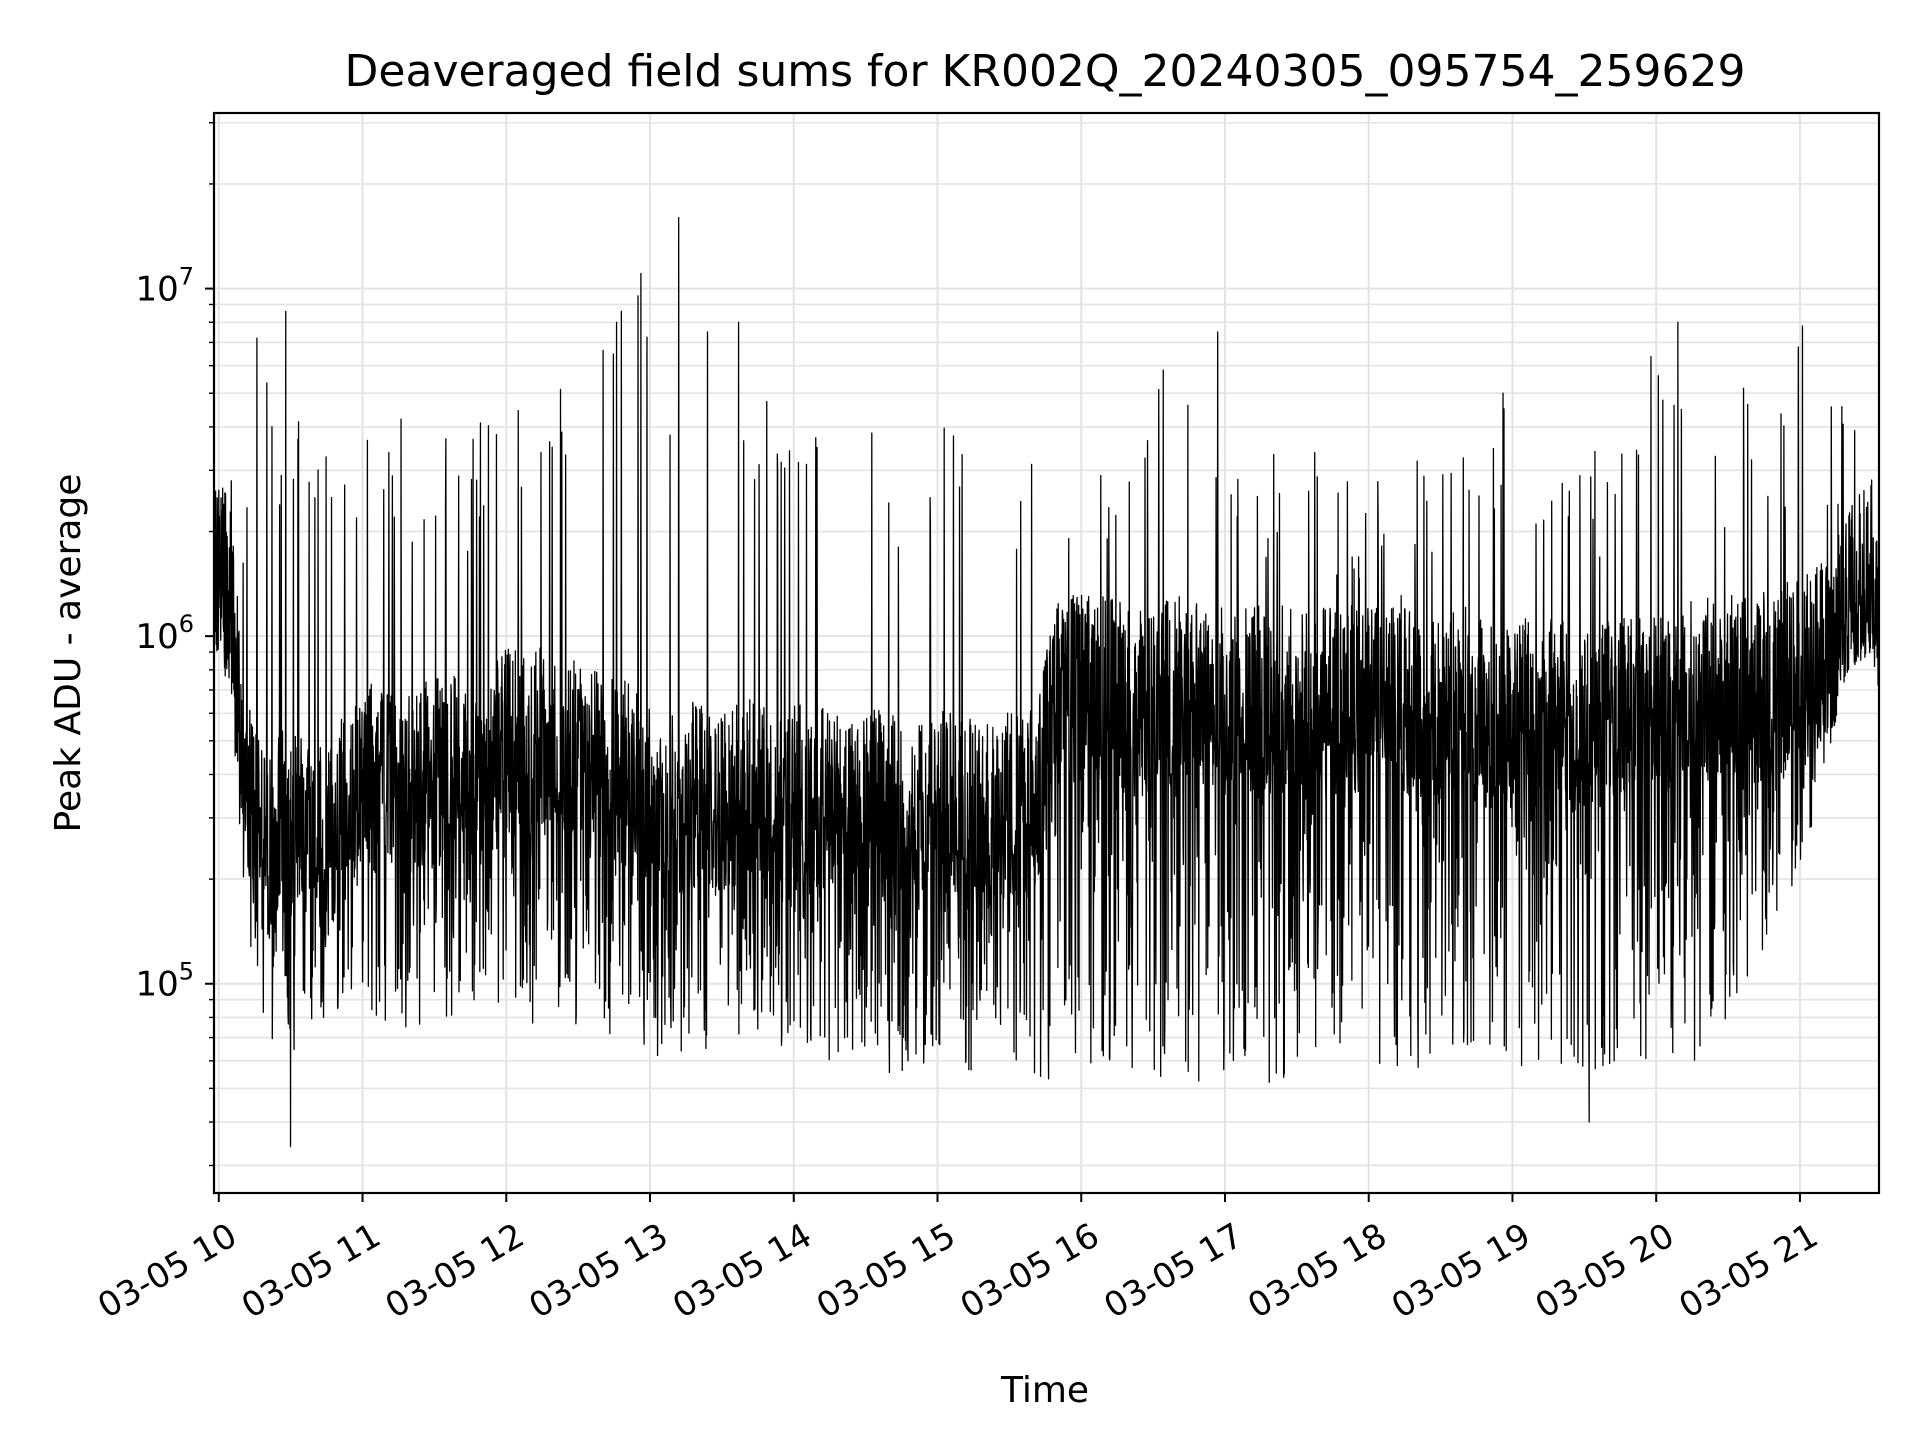 The height and width of the screenshot is (1440, 1920). What do you see at coordinates (68, 653) in the screenshot?
I see `y-axis-label: Peak ADU - average` at bounding box center [68, 653].